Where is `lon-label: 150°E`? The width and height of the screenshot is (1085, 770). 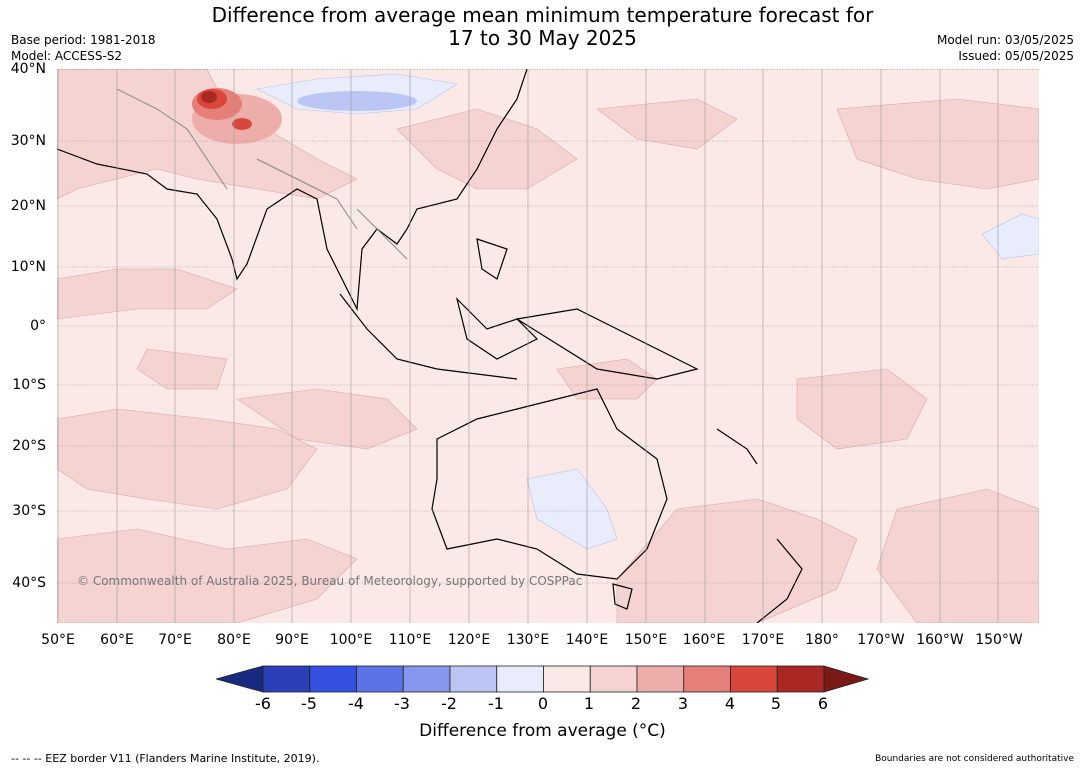
lon-label: 150°E is located at coordinates (646, 640).